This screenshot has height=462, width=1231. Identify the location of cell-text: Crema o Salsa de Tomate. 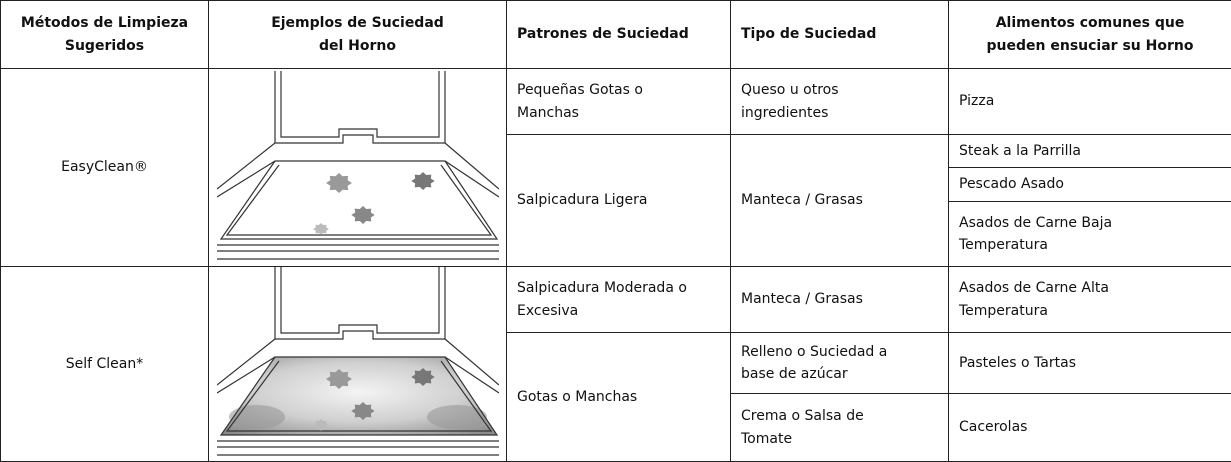
(821, 427).